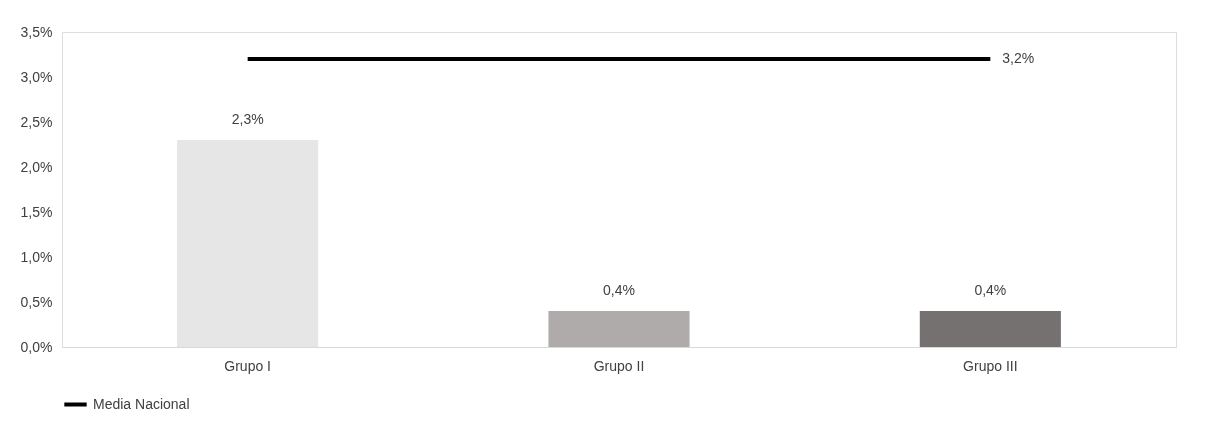  I want to click on y-tick-label: 0,0%, so click(36, 346).